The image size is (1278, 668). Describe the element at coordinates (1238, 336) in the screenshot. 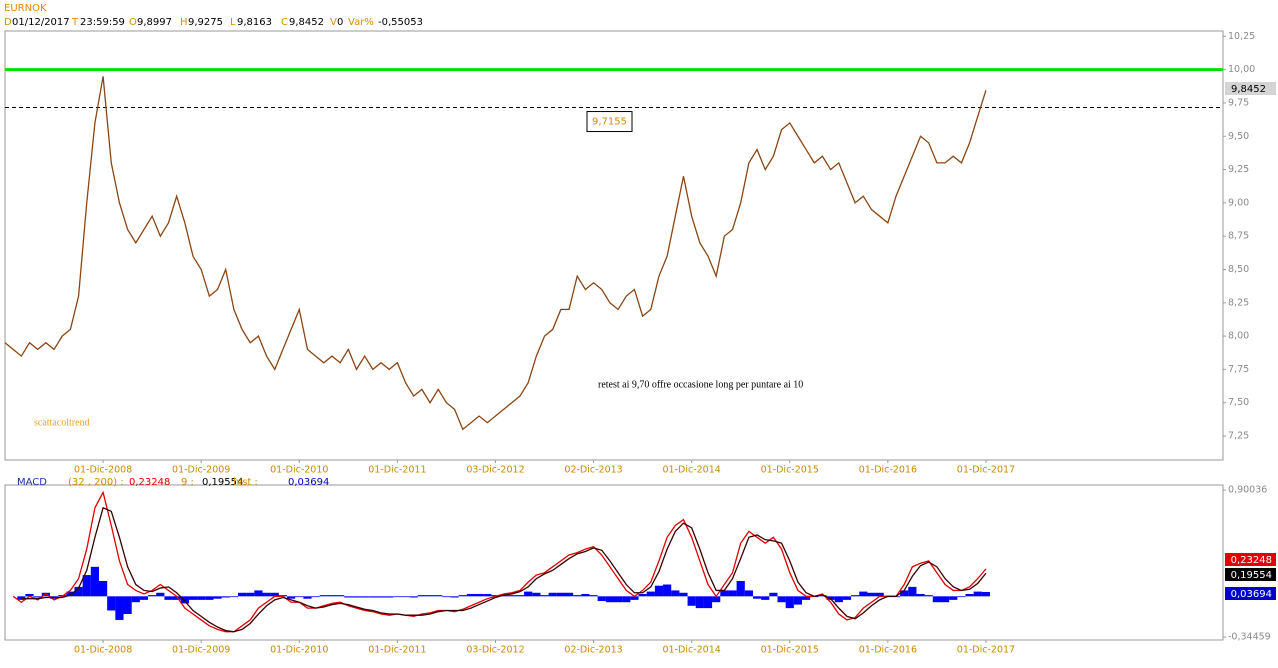

I see `y-tick-label: 8,00` at that location.